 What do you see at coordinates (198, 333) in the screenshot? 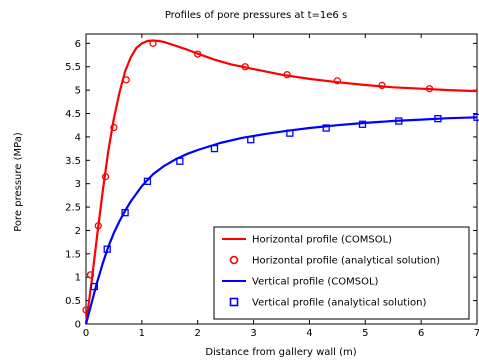
I see `x-tick-label: 2` at bounding box center [198, 333].